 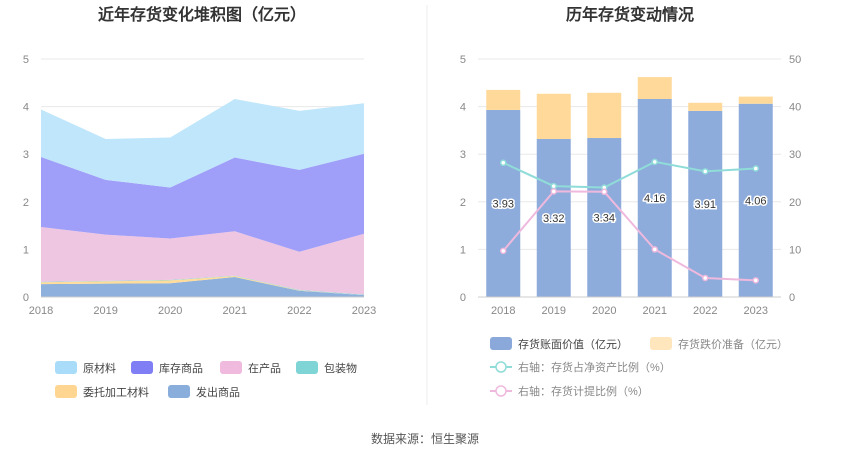 I want to click on bar-data-label: 4.16, so click(x=654, y=199).